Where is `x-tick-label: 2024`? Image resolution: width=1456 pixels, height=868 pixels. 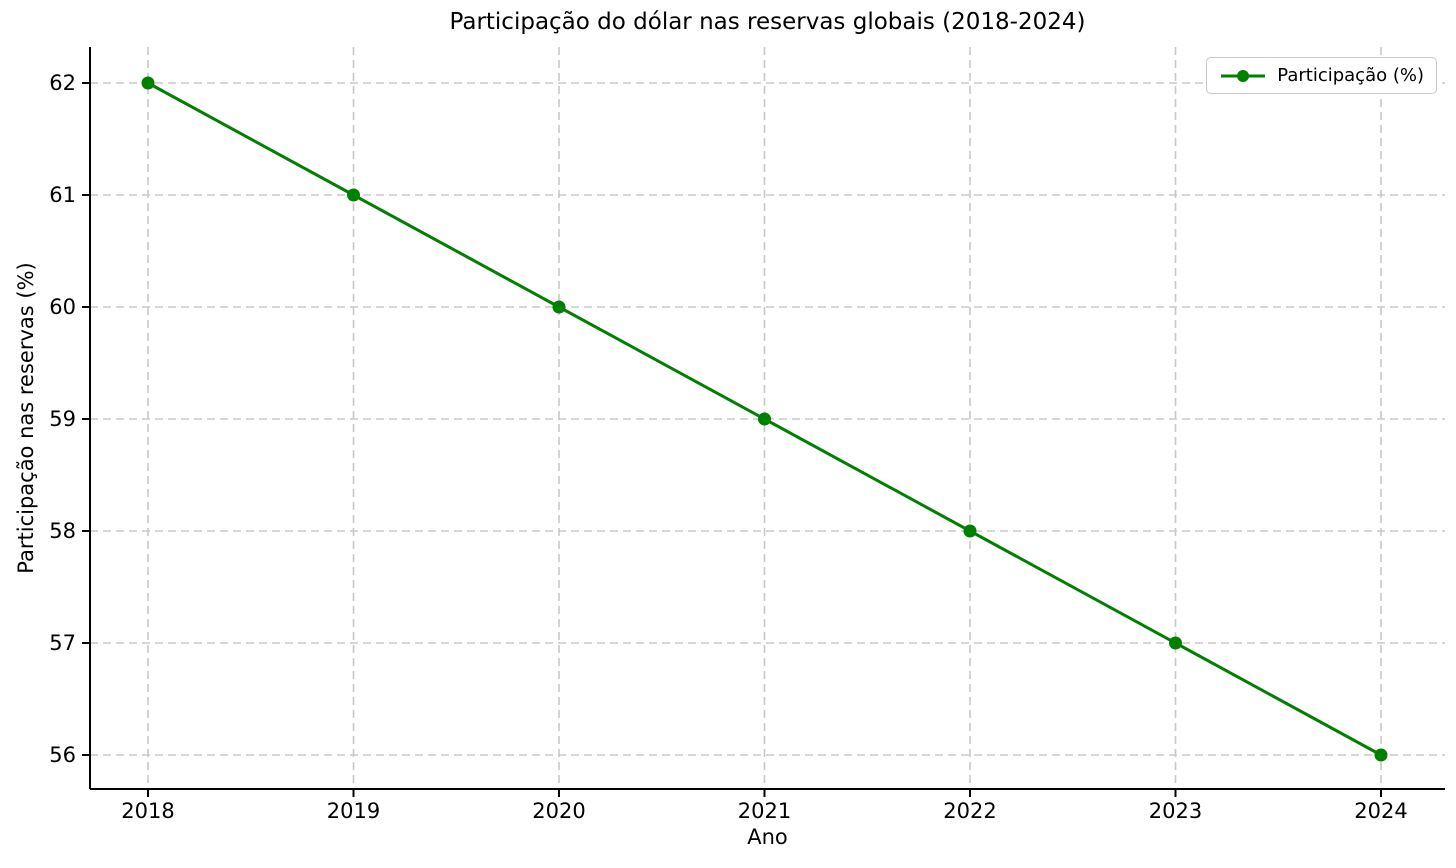
x-tick-label: 2024 is located at coordinates (1380, 811).